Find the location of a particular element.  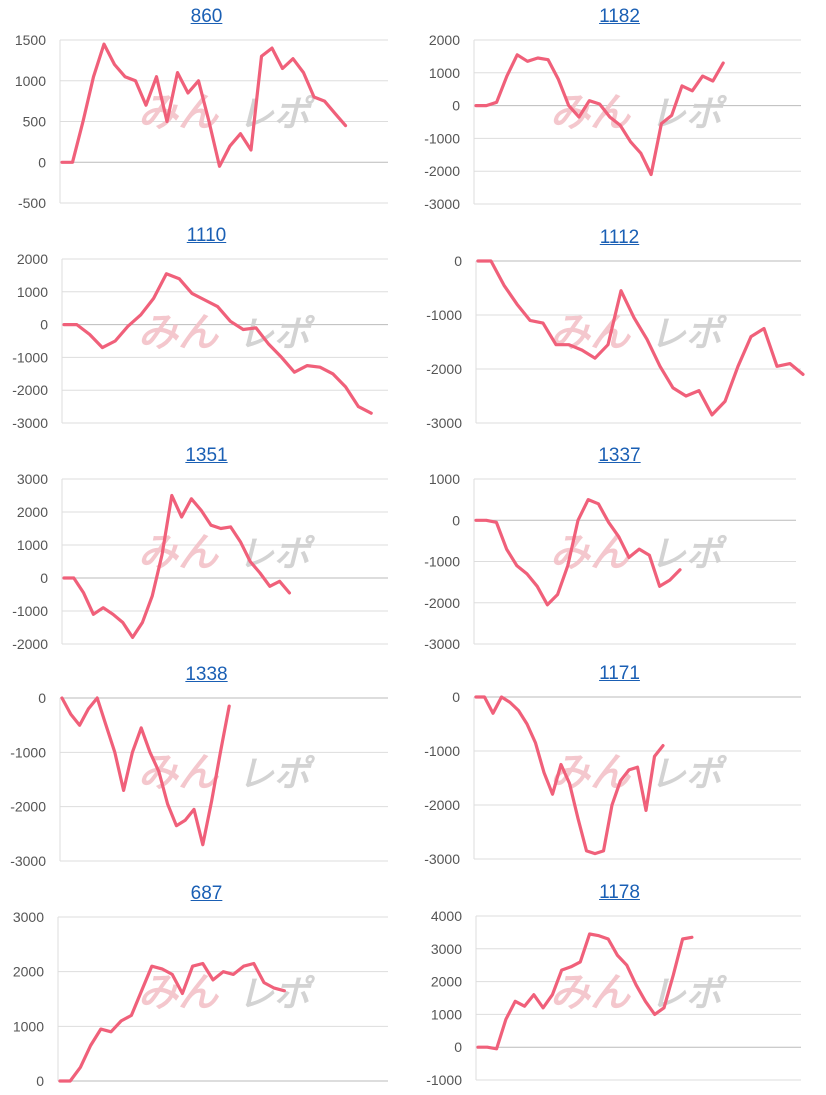

chart-title-link: 1178 is located at coordinates (619, 892).